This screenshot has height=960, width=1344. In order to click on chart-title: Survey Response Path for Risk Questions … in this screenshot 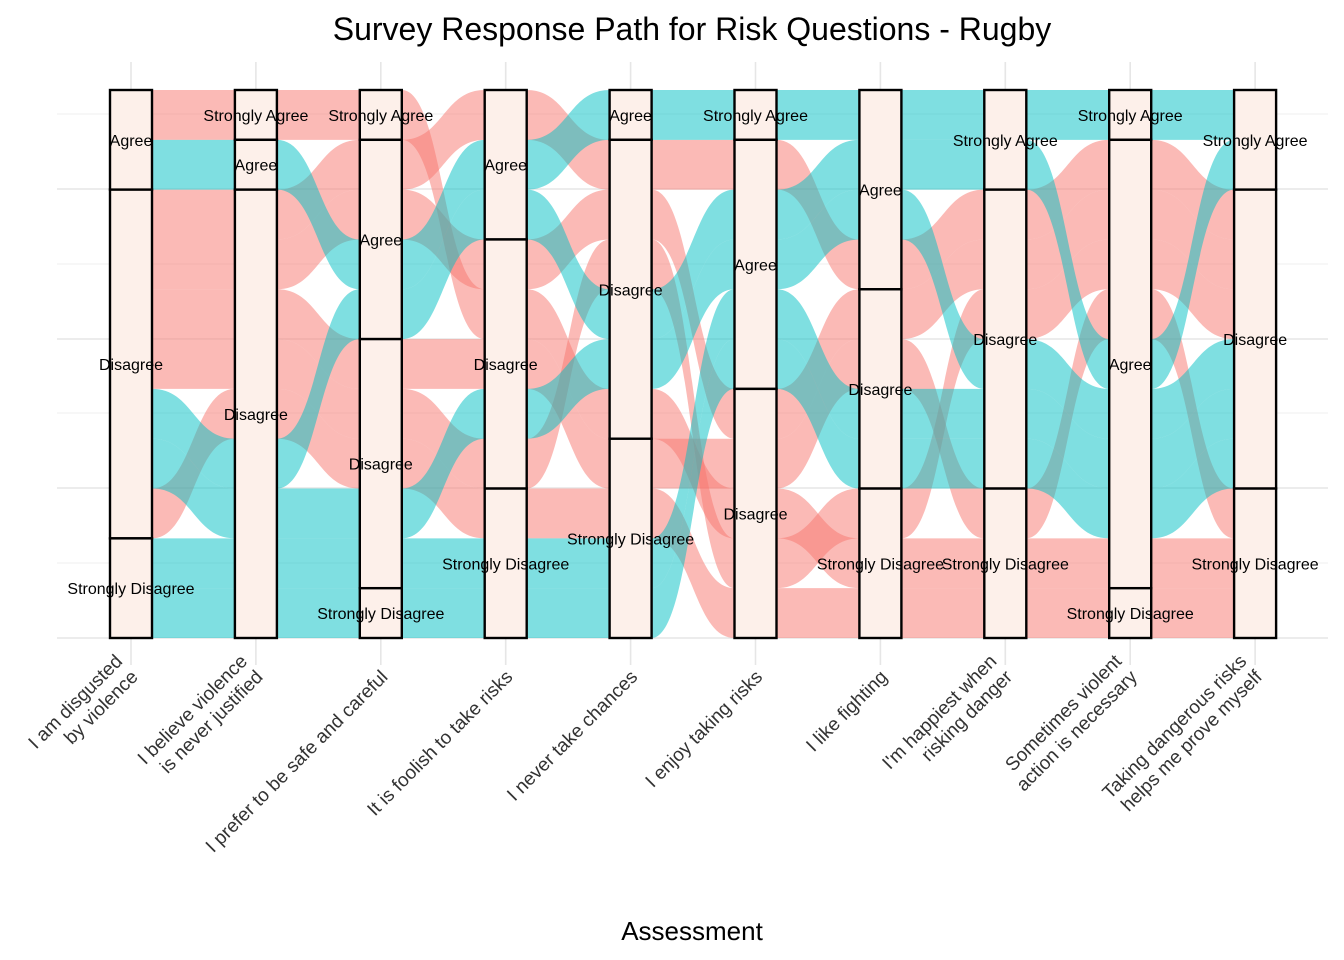, I will do `click(692, 29)`.